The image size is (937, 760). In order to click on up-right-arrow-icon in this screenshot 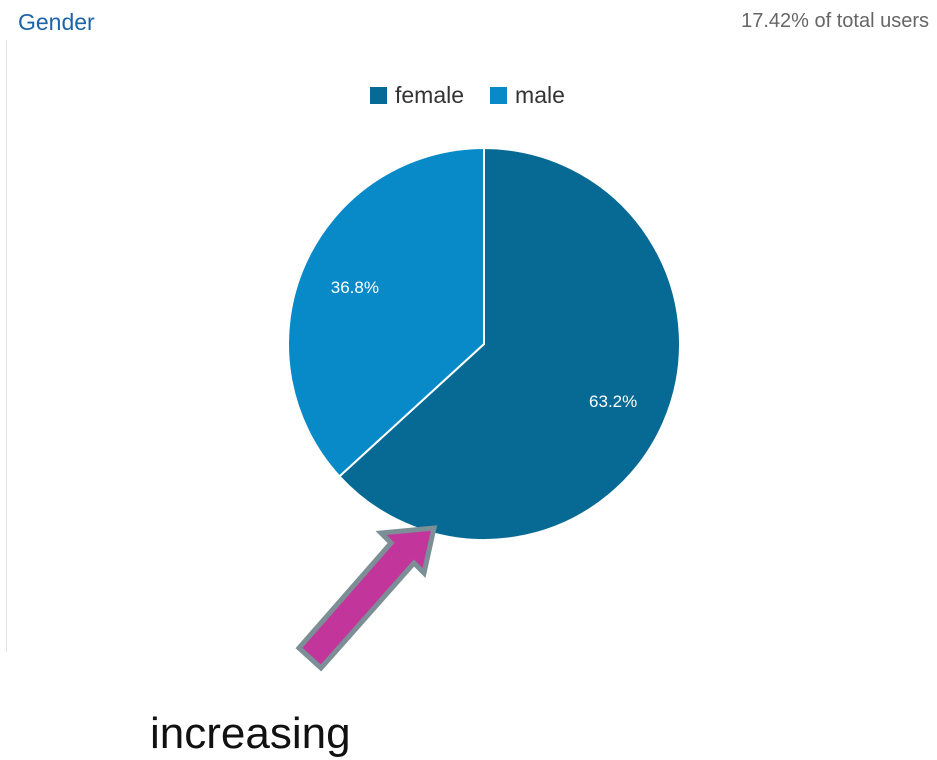, I will do `click(366, 598)`.